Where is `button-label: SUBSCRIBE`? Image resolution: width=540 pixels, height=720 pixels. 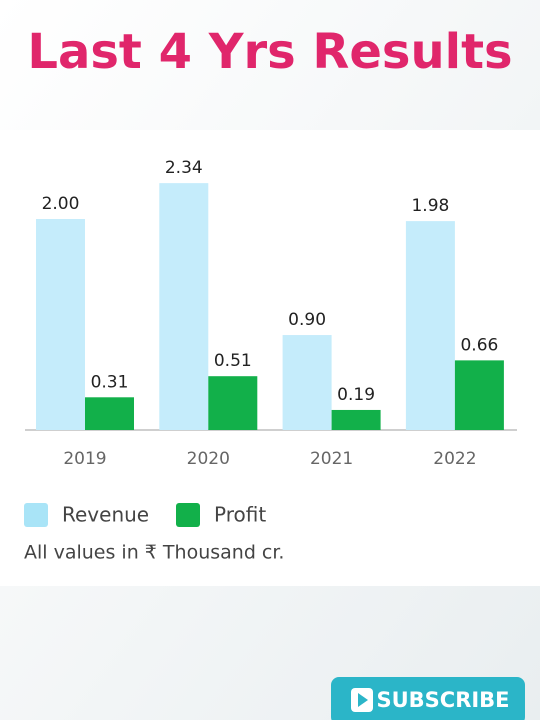 button-label: SUBSCRIBE is located at coordinates (442, 700).